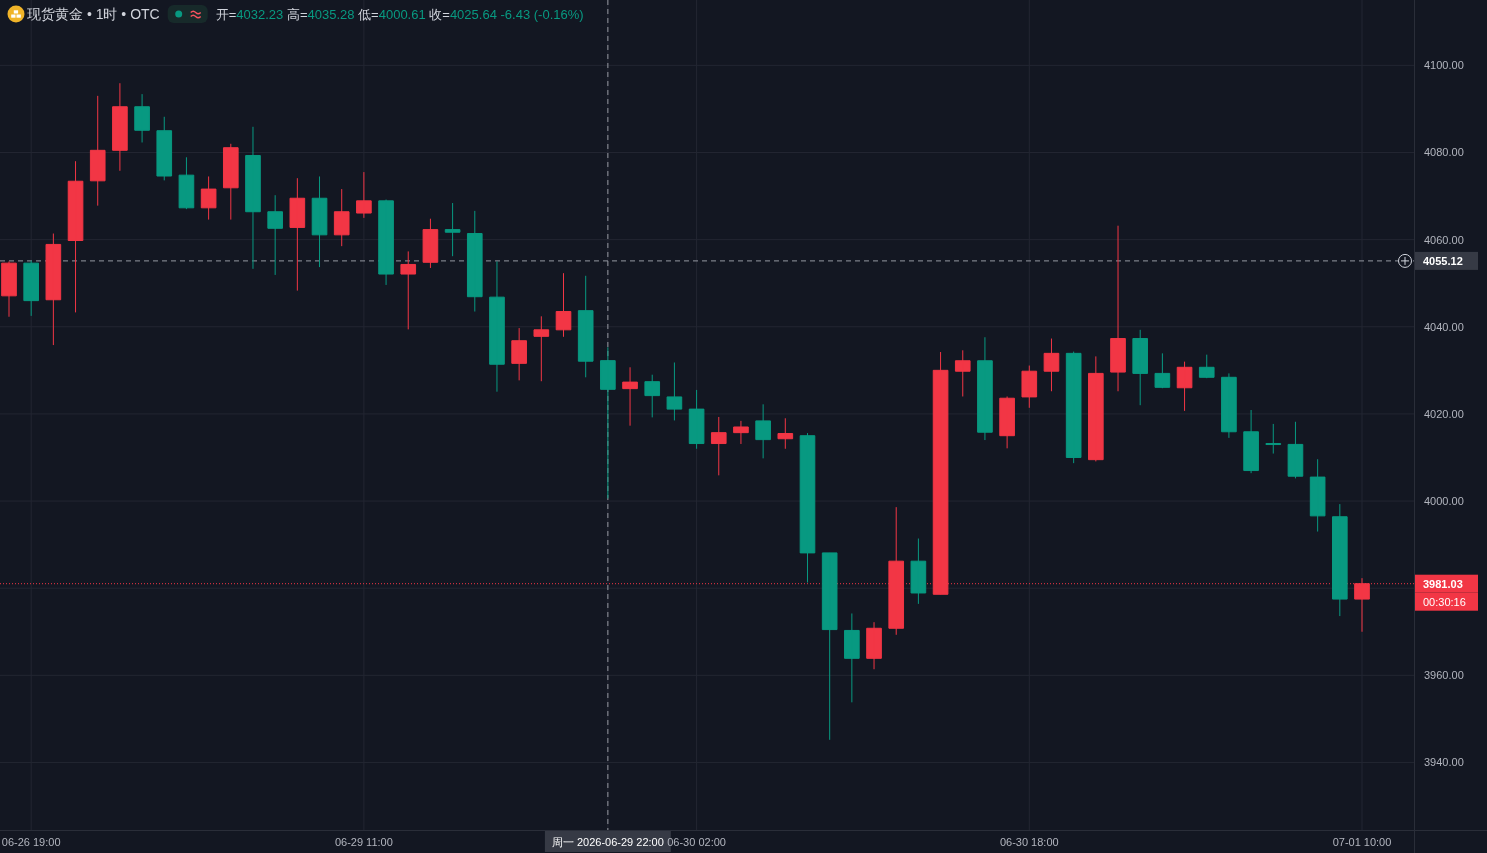  Describe the element at coordinates (696, 842) in the screenshot. I see `x-tick-label: 06-30 02:00` at that location.